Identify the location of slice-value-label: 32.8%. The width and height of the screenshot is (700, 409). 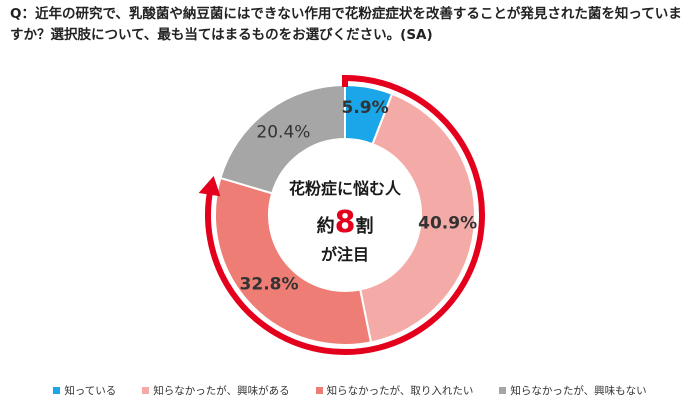
(269, 285).